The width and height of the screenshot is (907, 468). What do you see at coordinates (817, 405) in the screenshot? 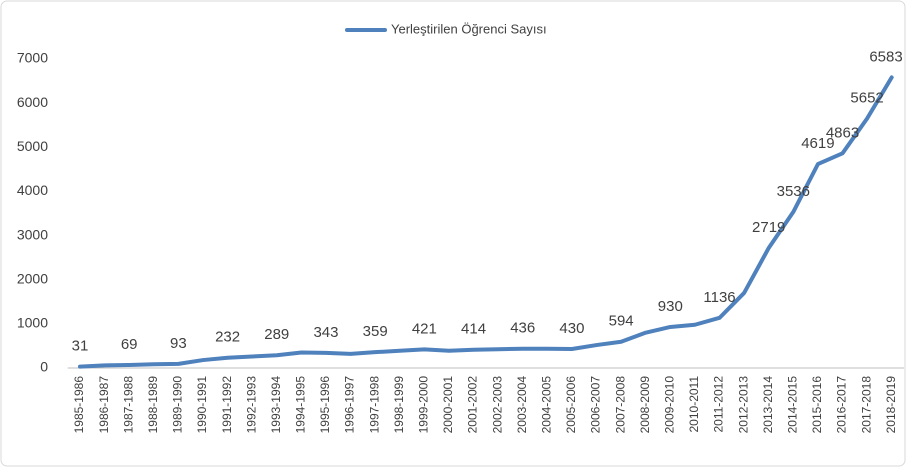
I see `x-tick-label: 2015-2016` at bounding box center [817, 405].